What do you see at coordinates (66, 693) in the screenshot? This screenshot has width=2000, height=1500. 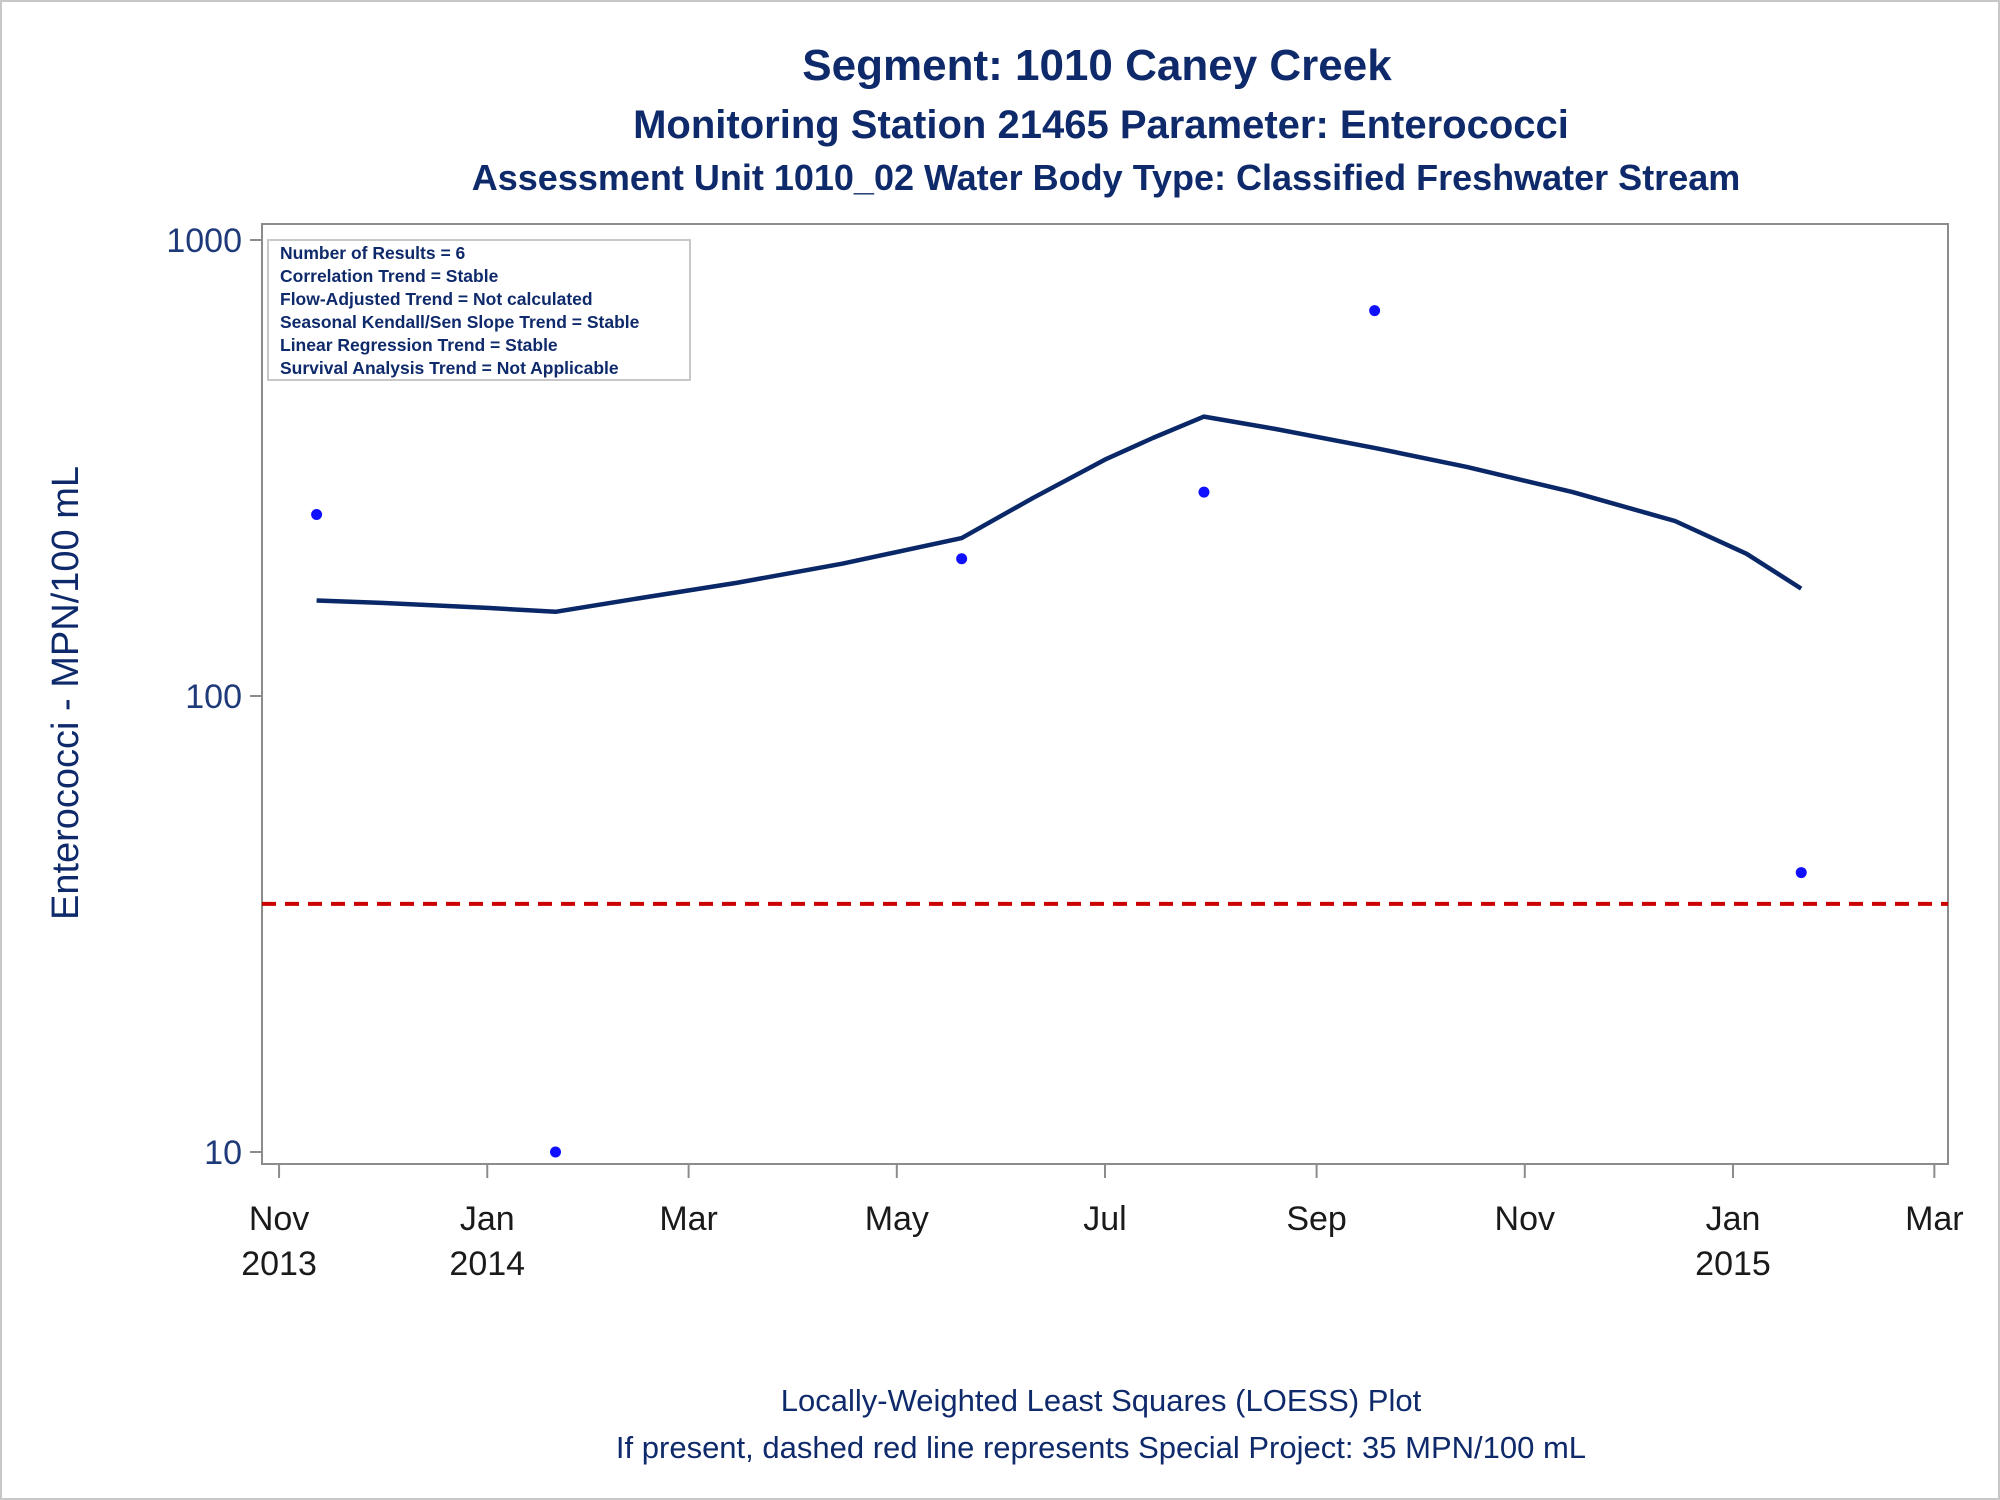 I see `y-axis-label: Enterococci - MPN/100 mL` at bounding box center [66, 693].